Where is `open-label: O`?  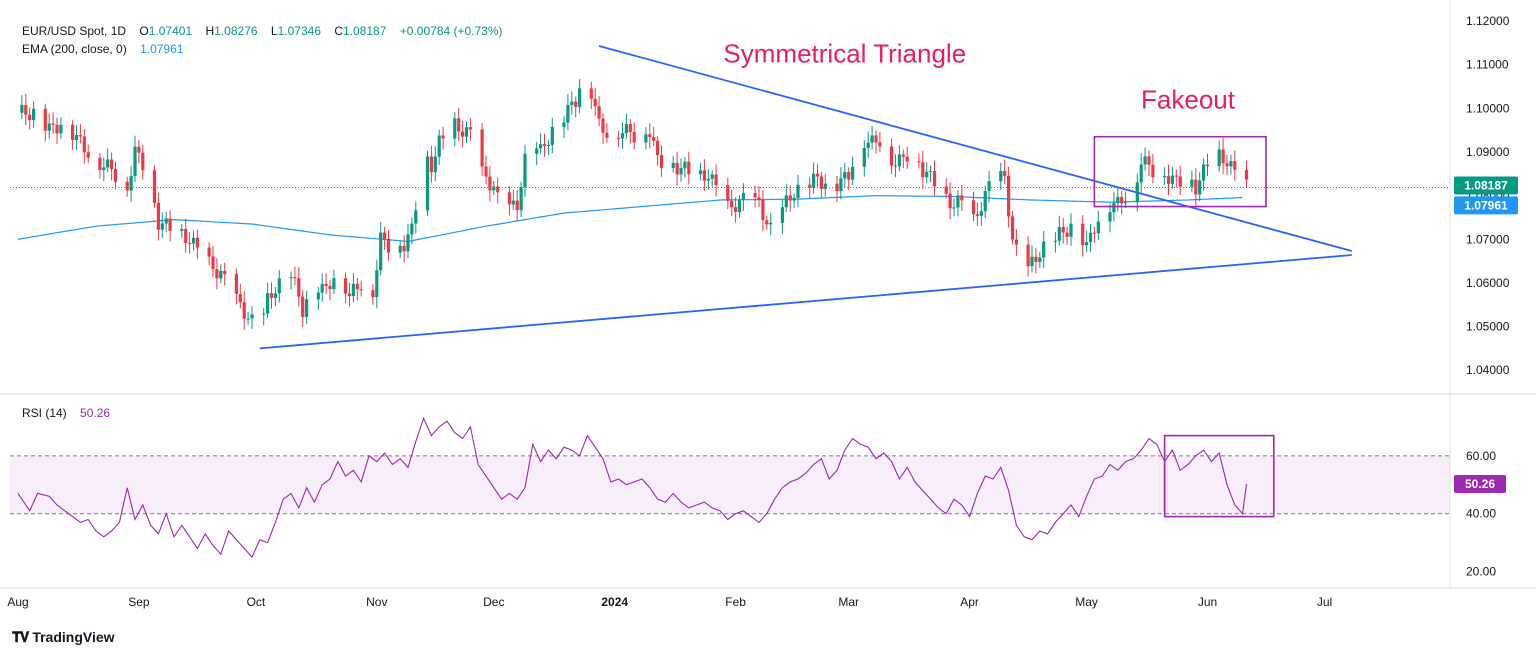
open-label: O is located at coordinates (144, 31).